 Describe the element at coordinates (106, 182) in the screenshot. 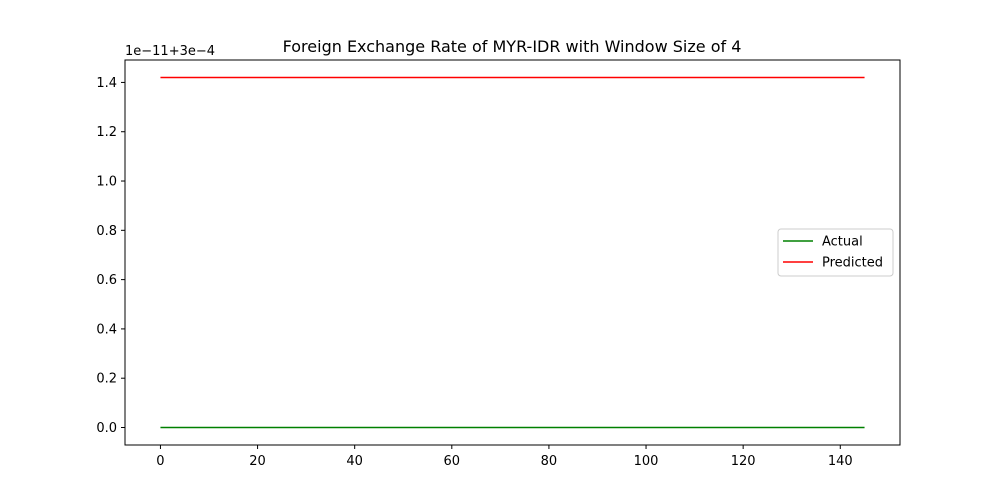

I see `y-tick-label: 1.0` at that location.